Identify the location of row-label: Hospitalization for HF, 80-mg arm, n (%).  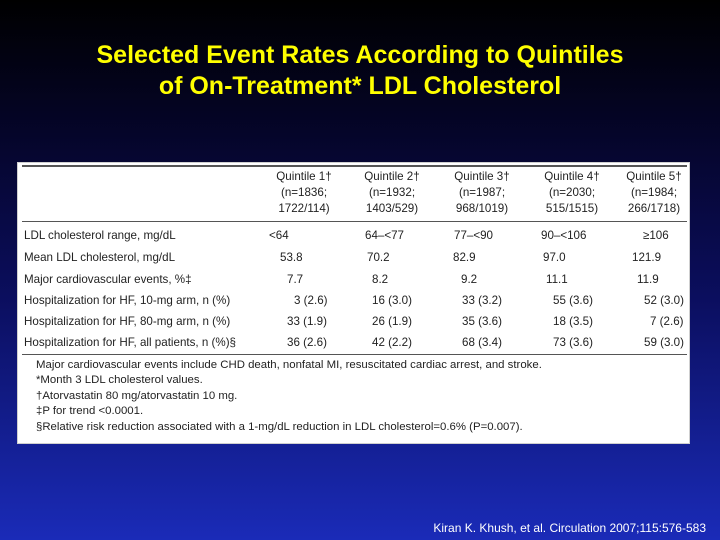
(127, 321).